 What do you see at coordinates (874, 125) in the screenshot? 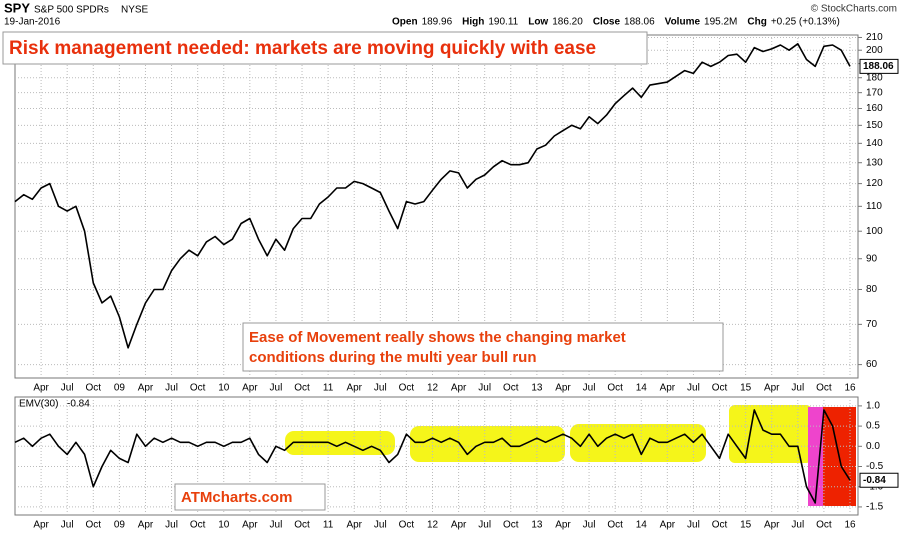
I see `y-tick-label: 150` at bounding box center [874, 125].